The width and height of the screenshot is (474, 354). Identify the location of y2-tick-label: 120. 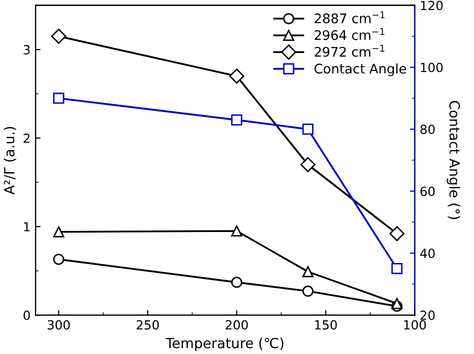
(431, 5).